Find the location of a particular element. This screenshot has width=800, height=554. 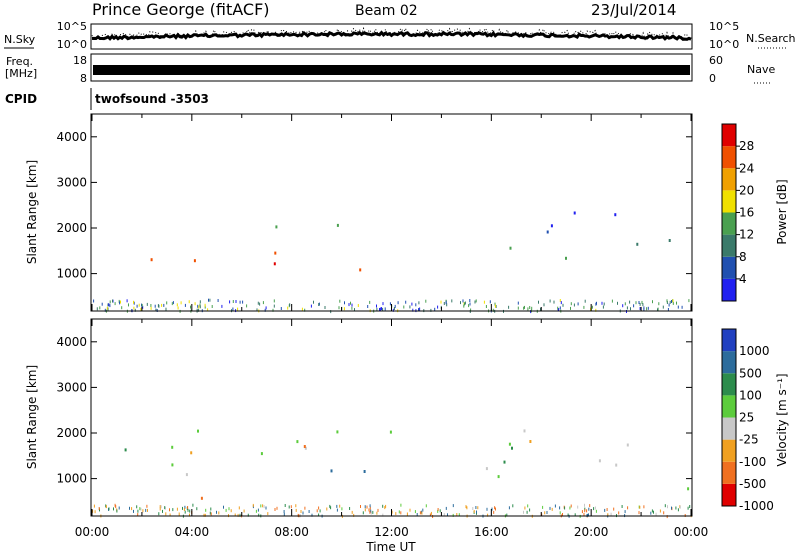

noise-tick-left-top: 10^5 is located at coordinates (72, 26).